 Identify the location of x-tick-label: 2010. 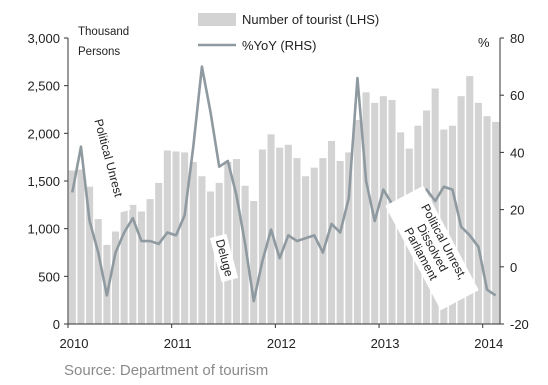
(74, 343).